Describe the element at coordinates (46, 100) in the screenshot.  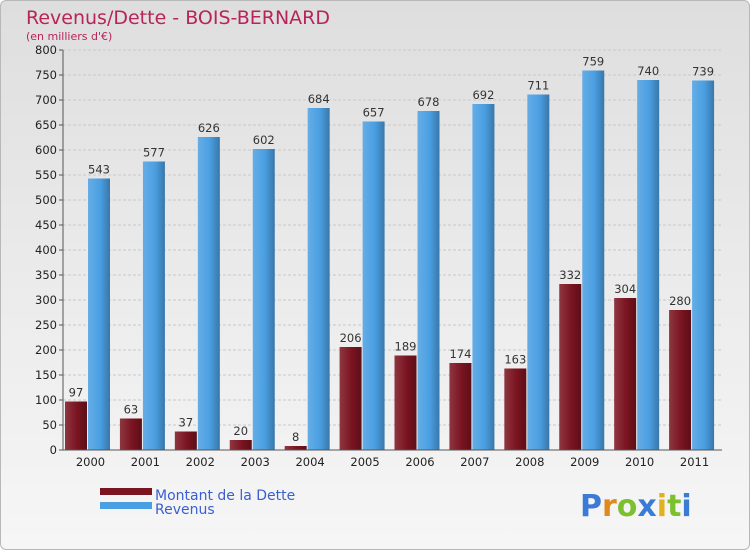
I see `y-tick-label: 700` at that location.